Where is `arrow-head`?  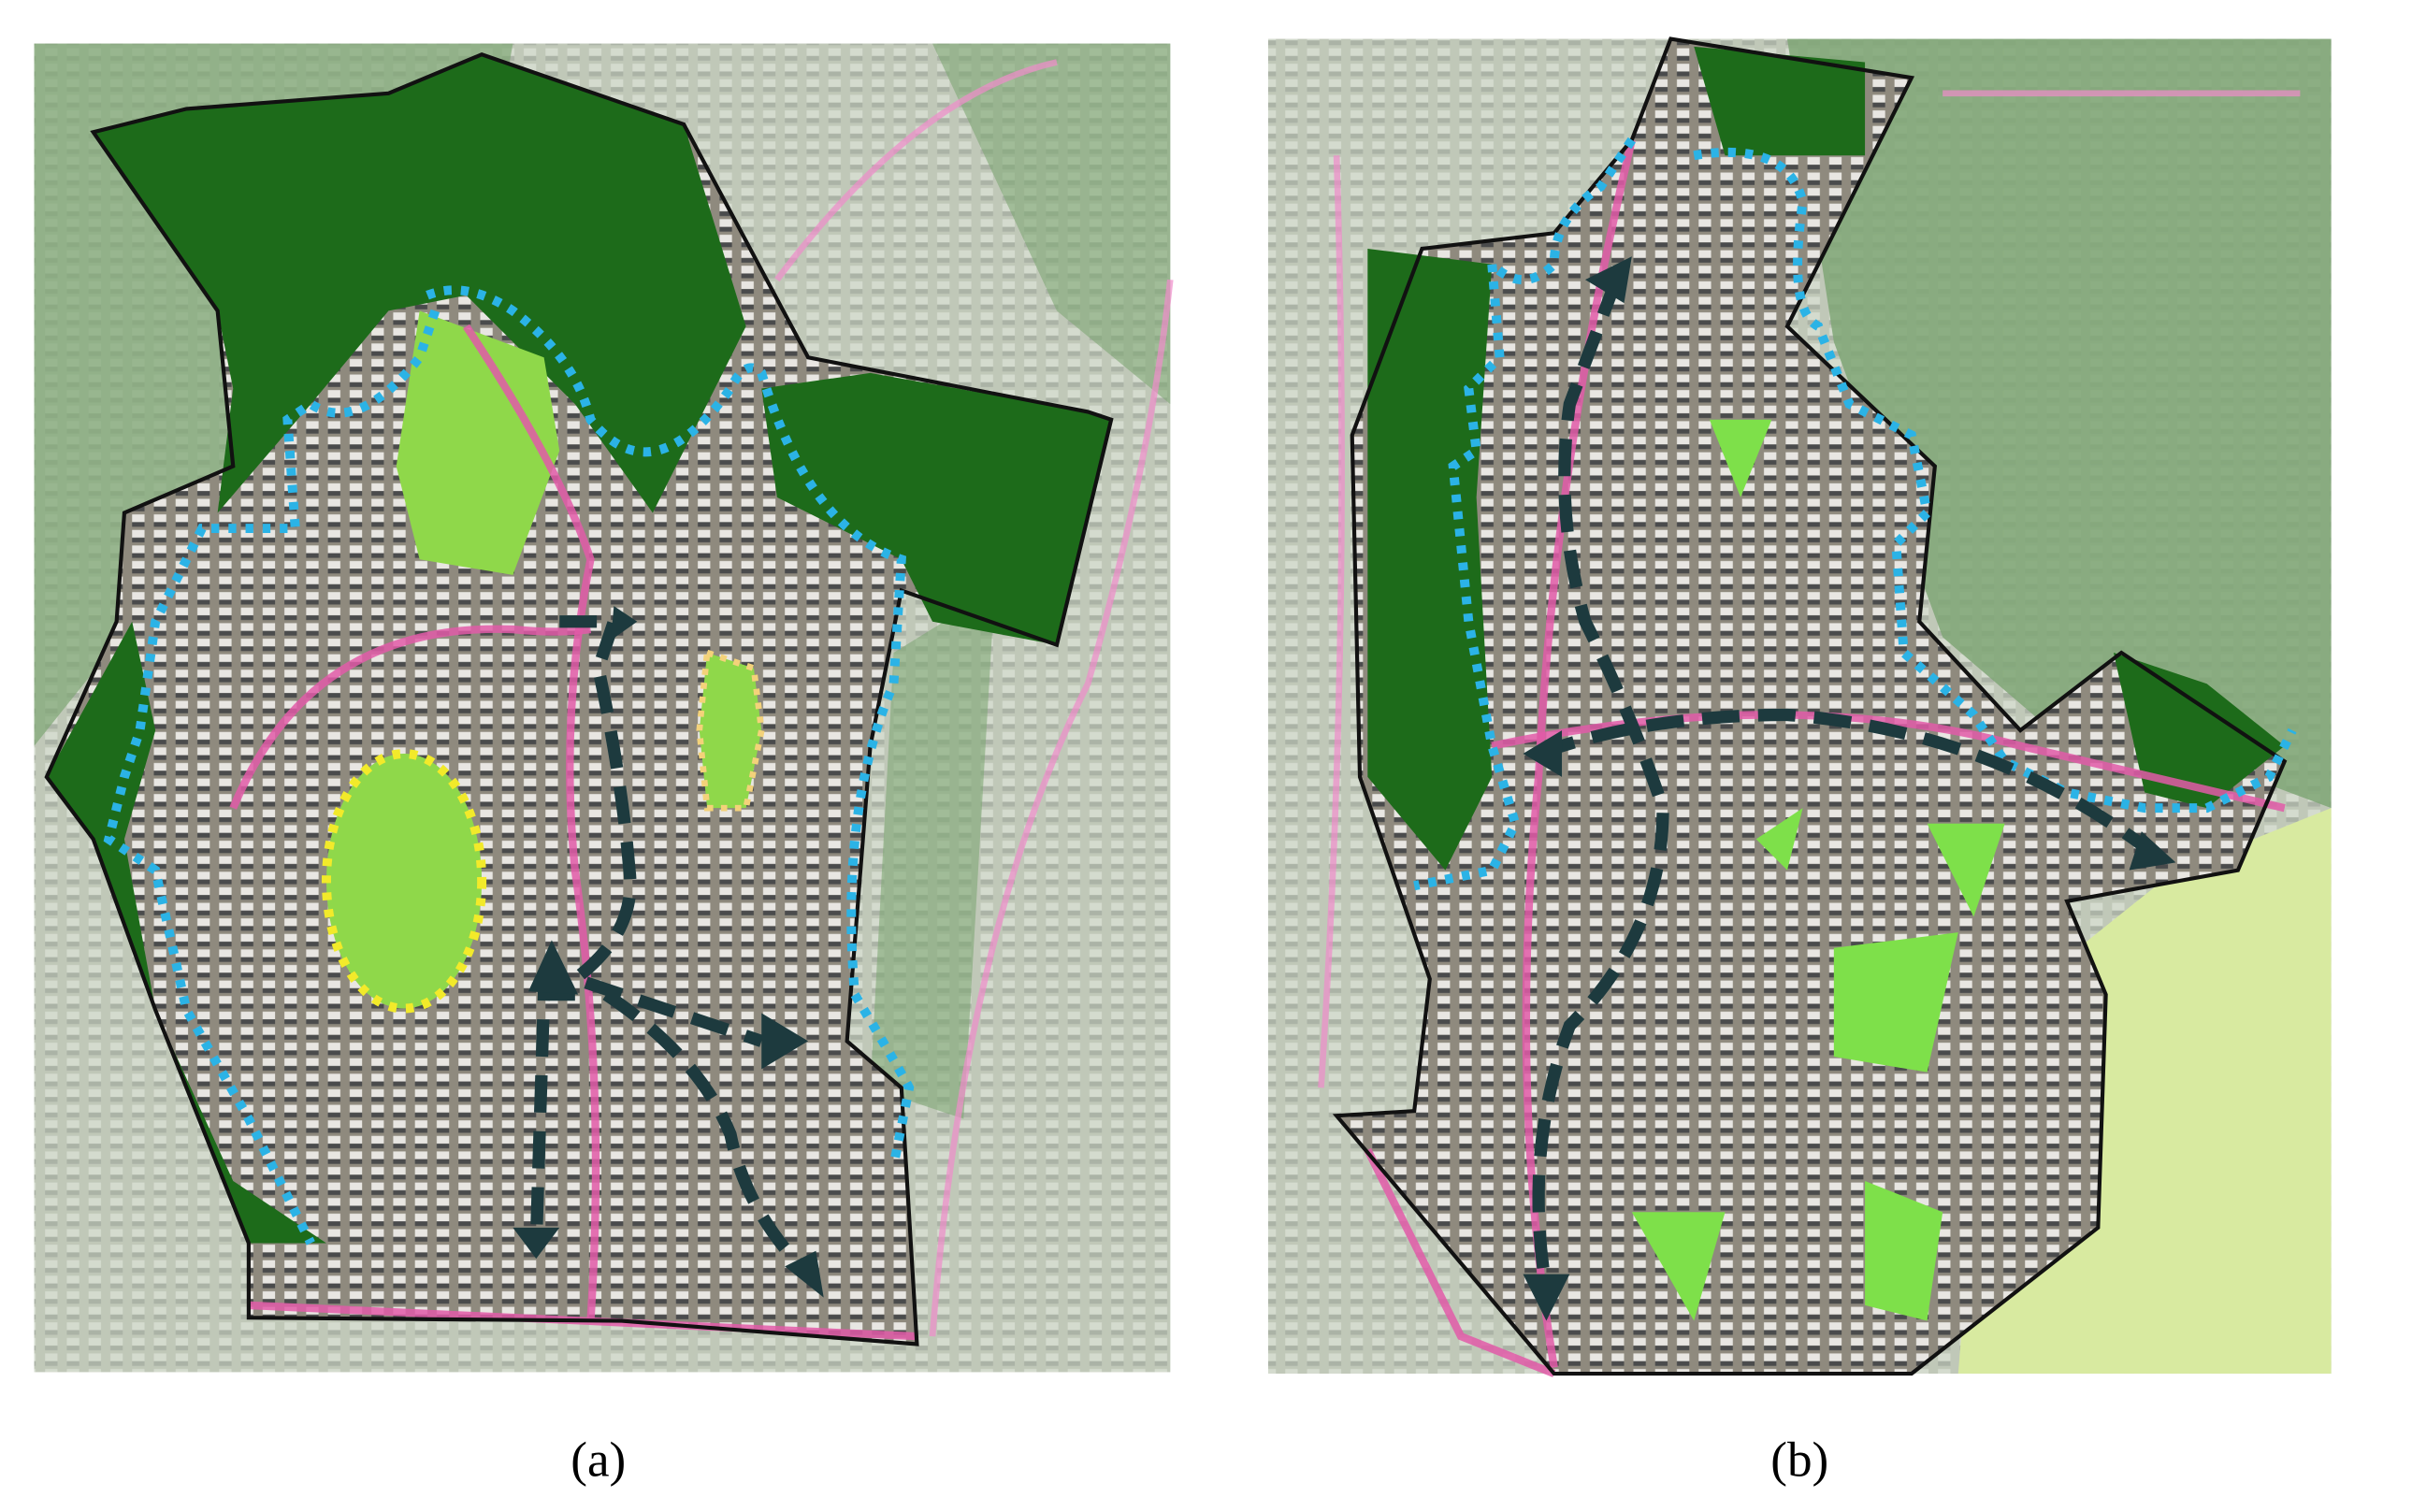
arrow-head is located at coordinates (668, 952).